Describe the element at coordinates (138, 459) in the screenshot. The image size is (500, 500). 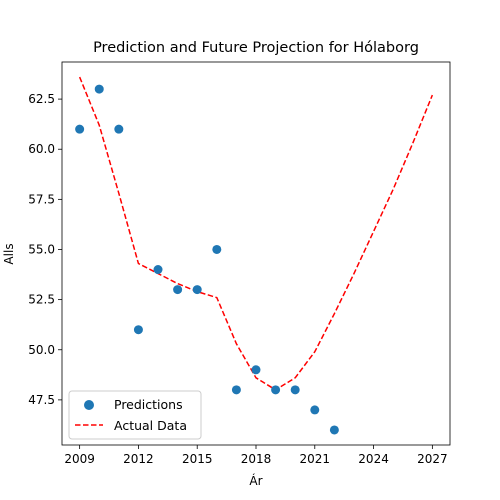
I see `x-tick-label: 2012` at that location.